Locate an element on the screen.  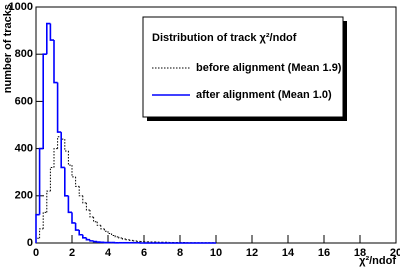
legend-title: Distribution of track χ²/ndof is located at coordinates (224, 38).